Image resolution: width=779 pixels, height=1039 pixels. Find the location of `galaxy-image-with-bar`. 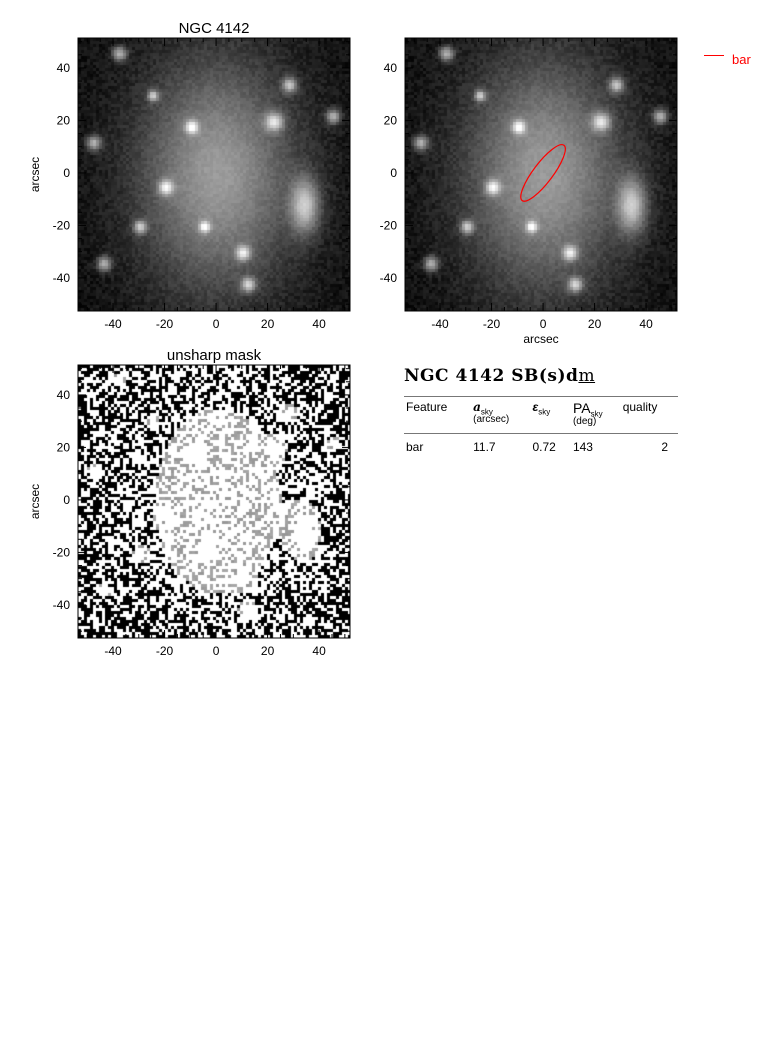

galaxy-image-with-bar is located at coordinates (541, 174).